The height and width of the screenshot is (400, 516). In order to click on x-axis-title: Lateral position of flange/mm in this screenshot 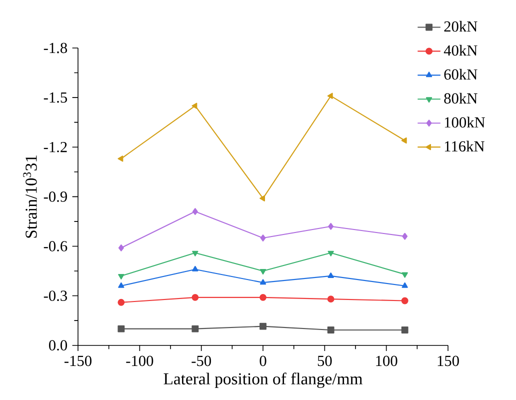, I will do `click(263, 380)`.